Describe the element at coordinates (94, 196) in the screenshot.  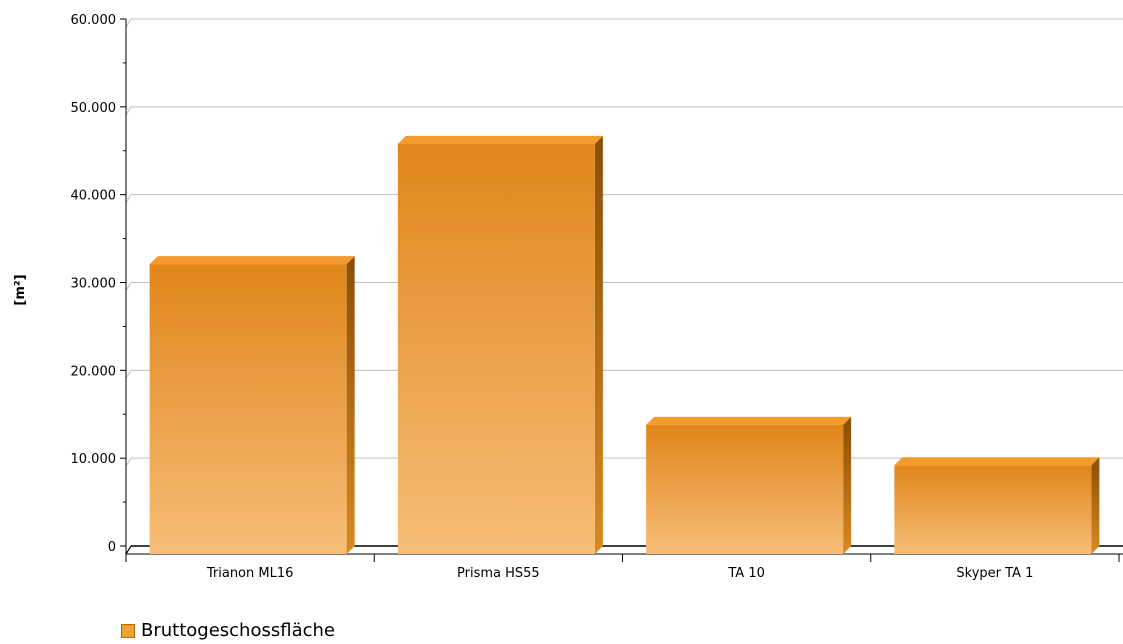
I see `y-tick-label: 40.000` at that location.